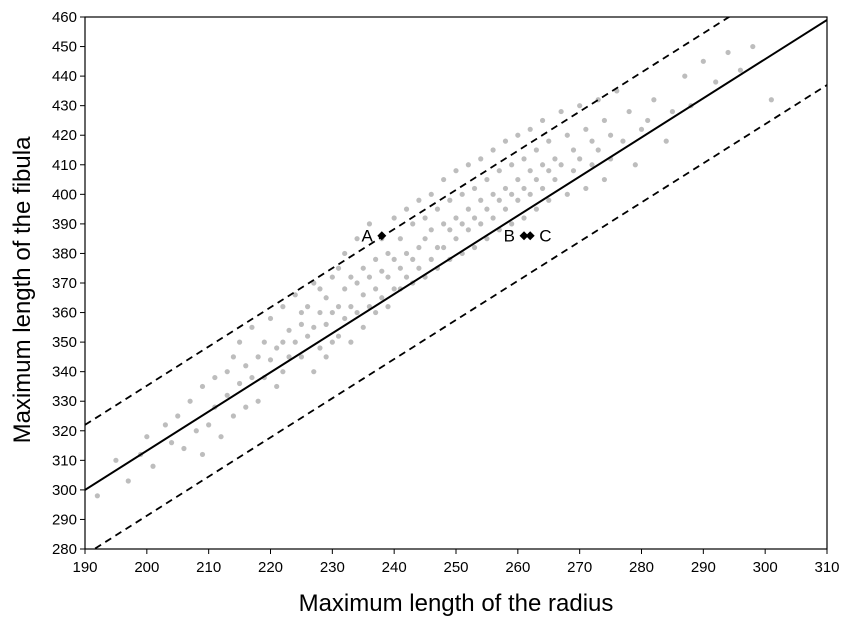 The image size is (844, 617). I want to click on y-tick-label: 450, so click(64, 47).